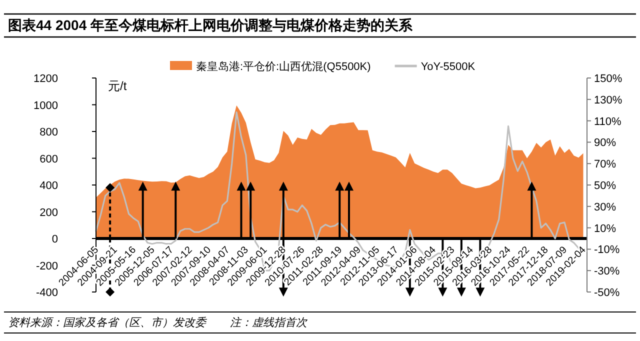 Image resolution: width=640 pixels, height=341 pixels. Describe the element at coordinates (49, 159) in the screenshot. I see `y-tick-label: 600` at that location.